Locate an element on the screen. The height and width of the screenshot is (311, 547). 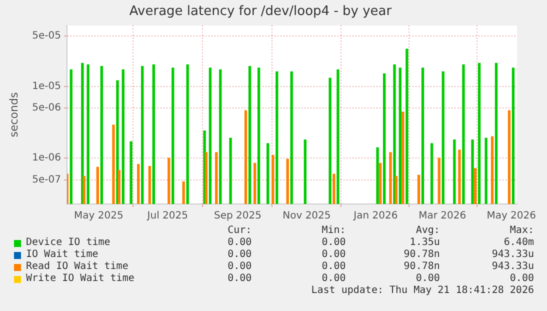
text: 6.40m is located at coordinates (518, 243).